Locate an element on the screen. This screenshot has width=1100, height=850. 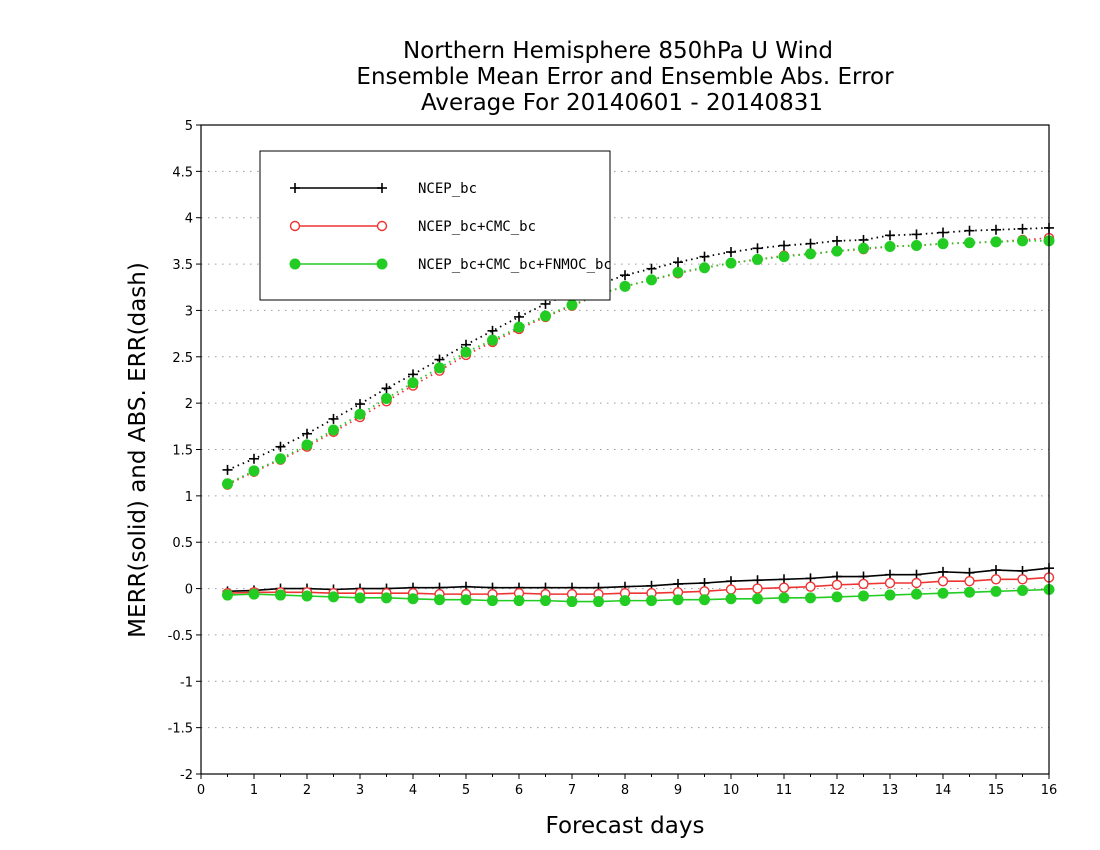
legend-item-1: NCEP_bc+CMC_bc is located at coordinates (412, 227).